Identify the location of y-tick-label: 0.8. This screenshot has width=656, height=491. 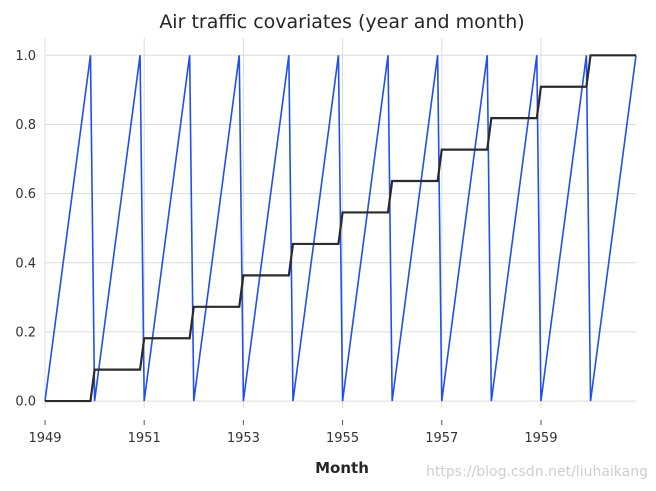
(25, 125).